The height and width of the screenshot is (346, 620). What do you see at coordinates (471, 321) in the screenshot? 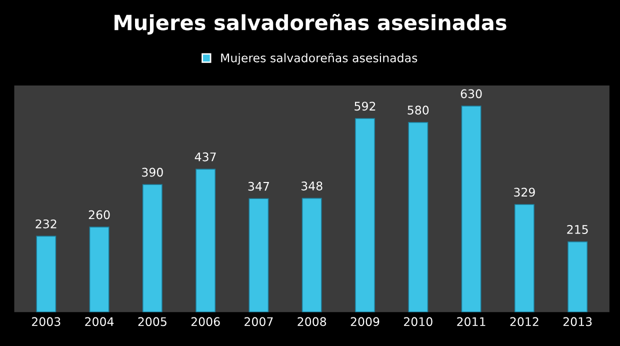
I see `x-tick-label: 2011` at bounding box center [471, 321].